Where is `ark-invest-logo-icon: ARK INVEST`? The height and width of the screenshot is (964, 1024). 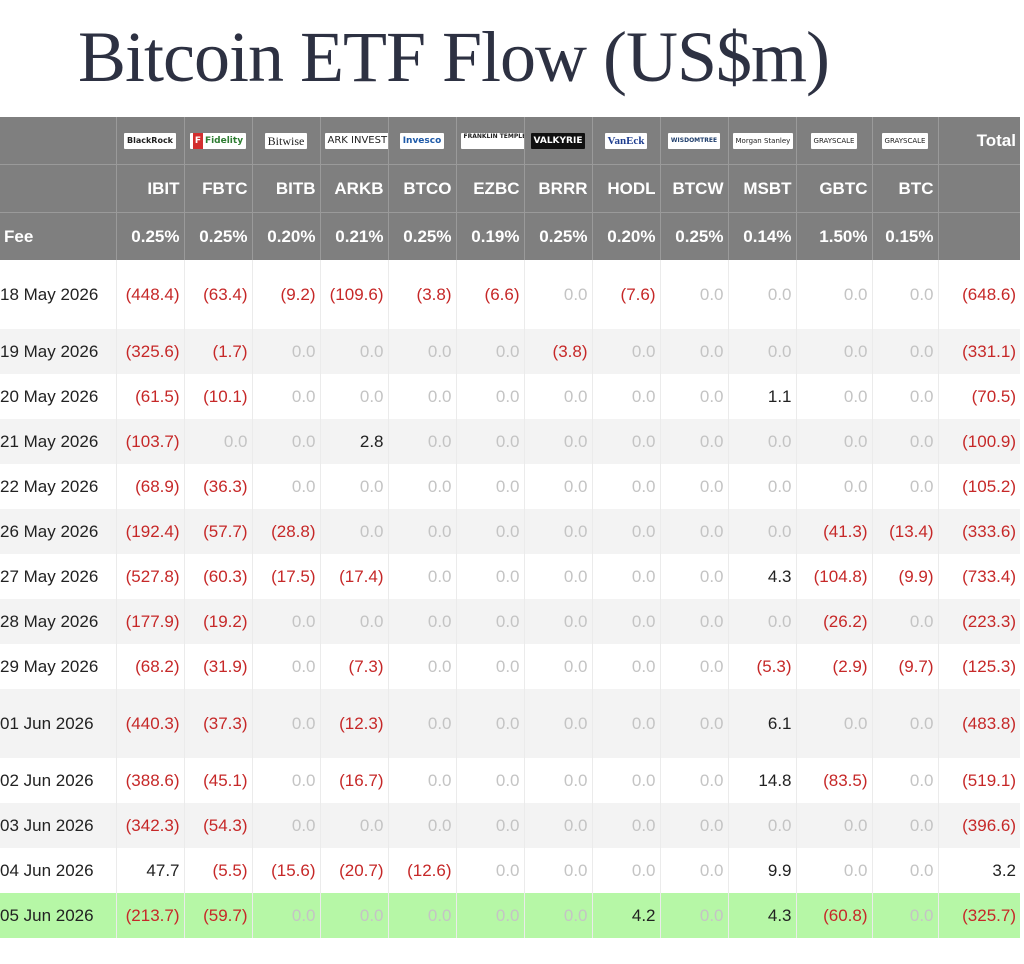
ark-invest-logo-icon: ARK INVEST is located at coordinates (355, 141).